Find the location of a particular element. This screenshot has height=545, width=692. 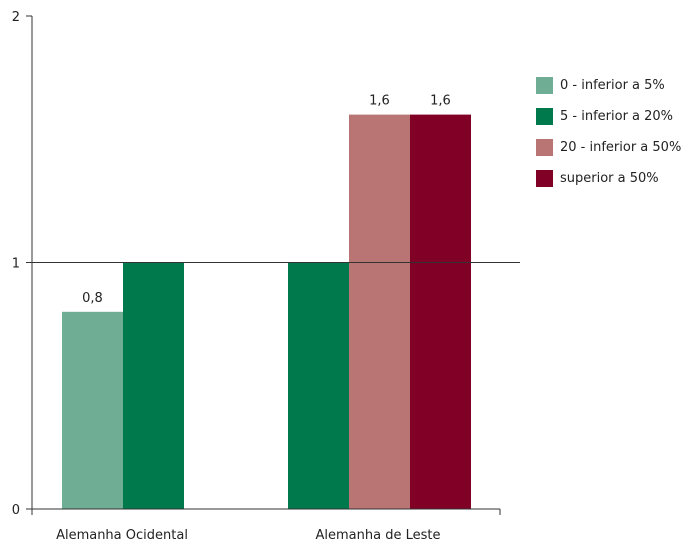

legend-item: superior a 50% is located at coordinates (614, 178).